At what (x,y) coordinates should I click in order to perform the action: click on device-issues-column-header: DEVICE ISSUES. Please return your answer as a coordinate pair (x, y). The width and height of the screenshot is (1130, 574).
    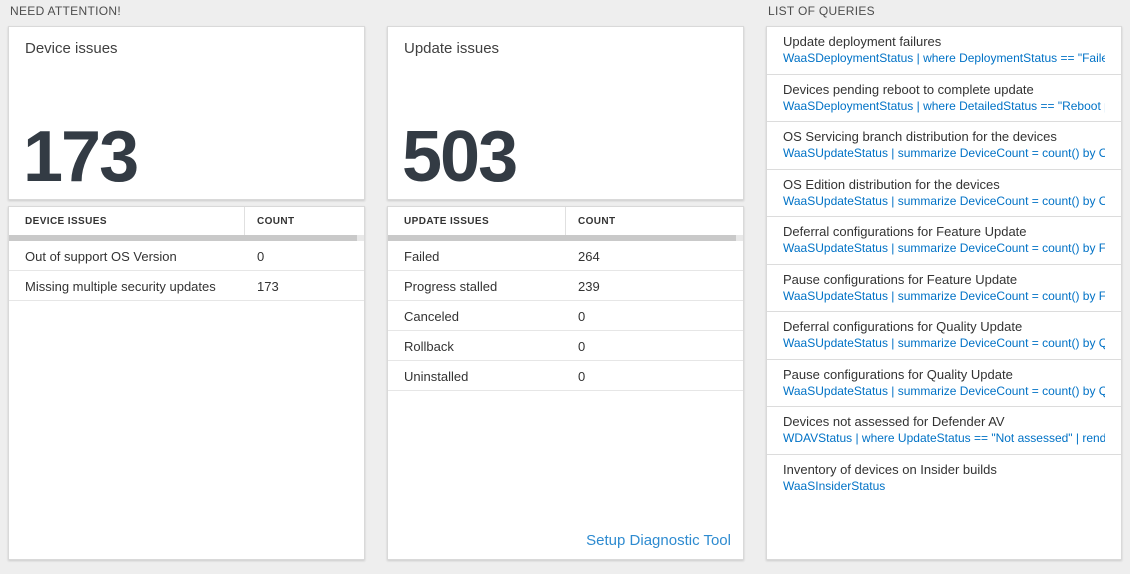
    Looking at the image, I should click on (66, 221).